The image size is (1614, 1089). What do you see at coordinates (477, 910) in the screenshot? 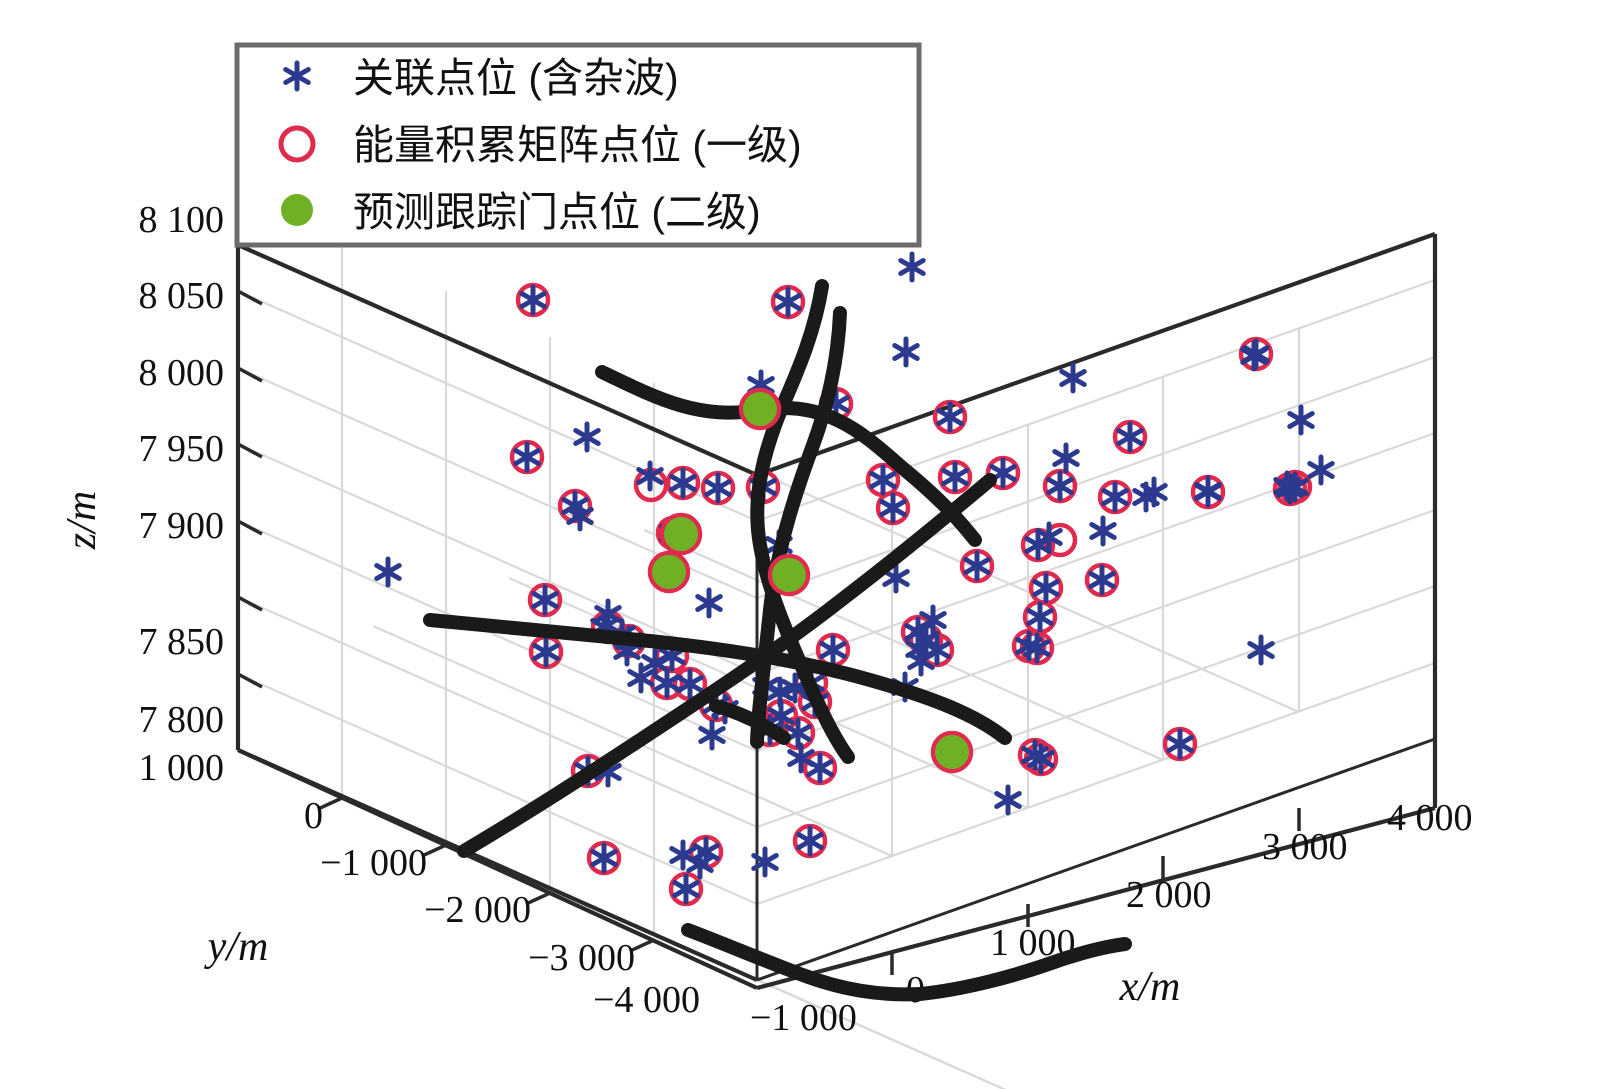
I see `y-tick-label: −2 000` at bounding box center [477, 910].